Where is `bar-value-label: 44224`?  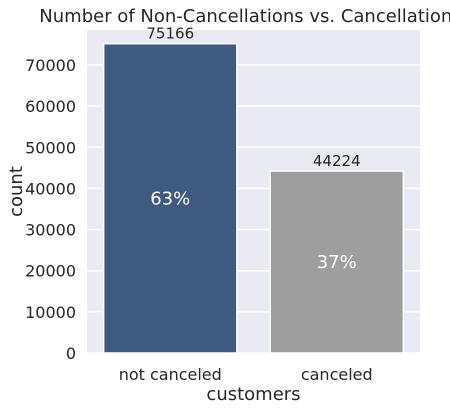 bar-value-label: 44224 is located at coordinates (337, 161).